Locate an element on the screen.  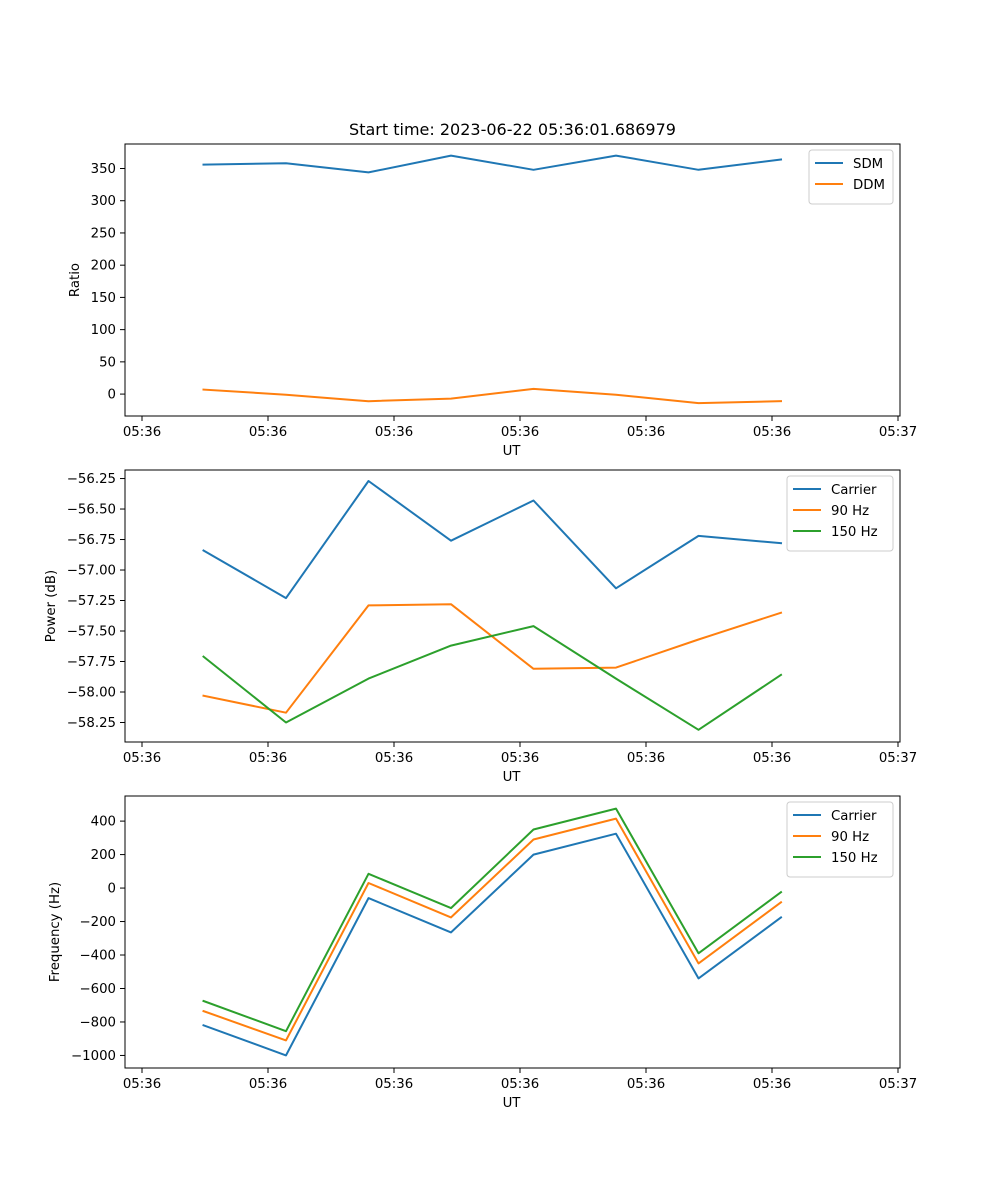
y-tick-label: 100 is located at coordinates (103, 330).